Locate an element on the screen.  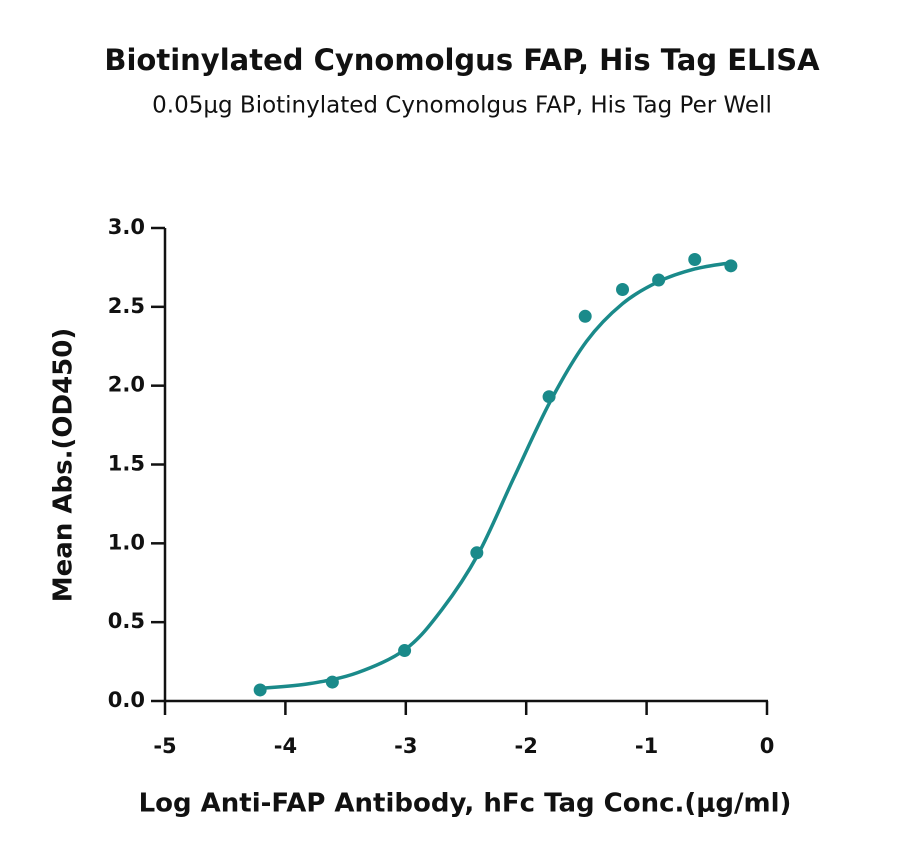
y-tick-label: 2.0 is located at coordinates (126, 385).